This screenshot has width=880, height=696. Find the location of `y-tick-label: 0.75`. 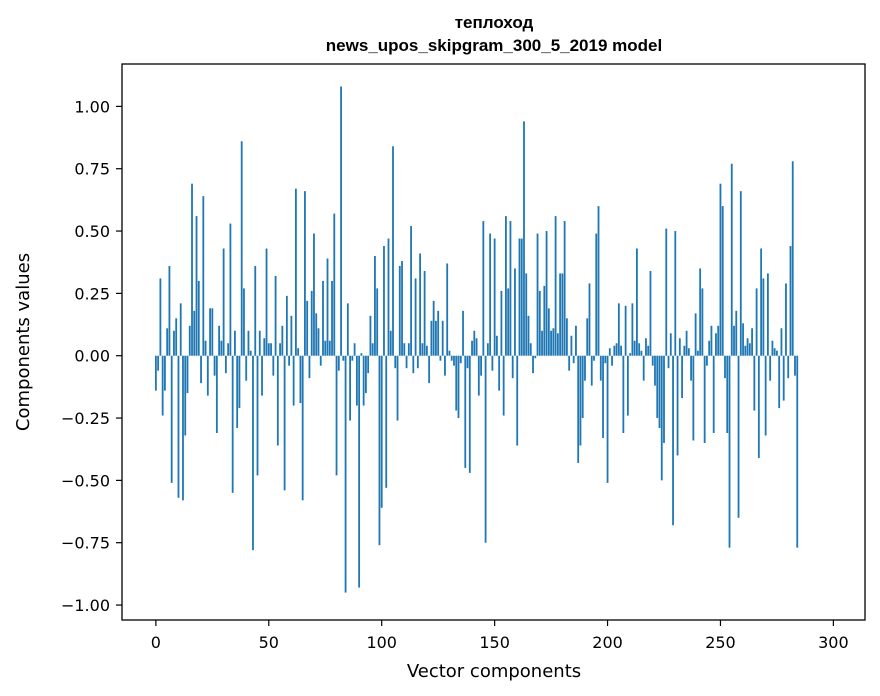

y-tick-label: 0.75 is located at coordinates (92, 169).